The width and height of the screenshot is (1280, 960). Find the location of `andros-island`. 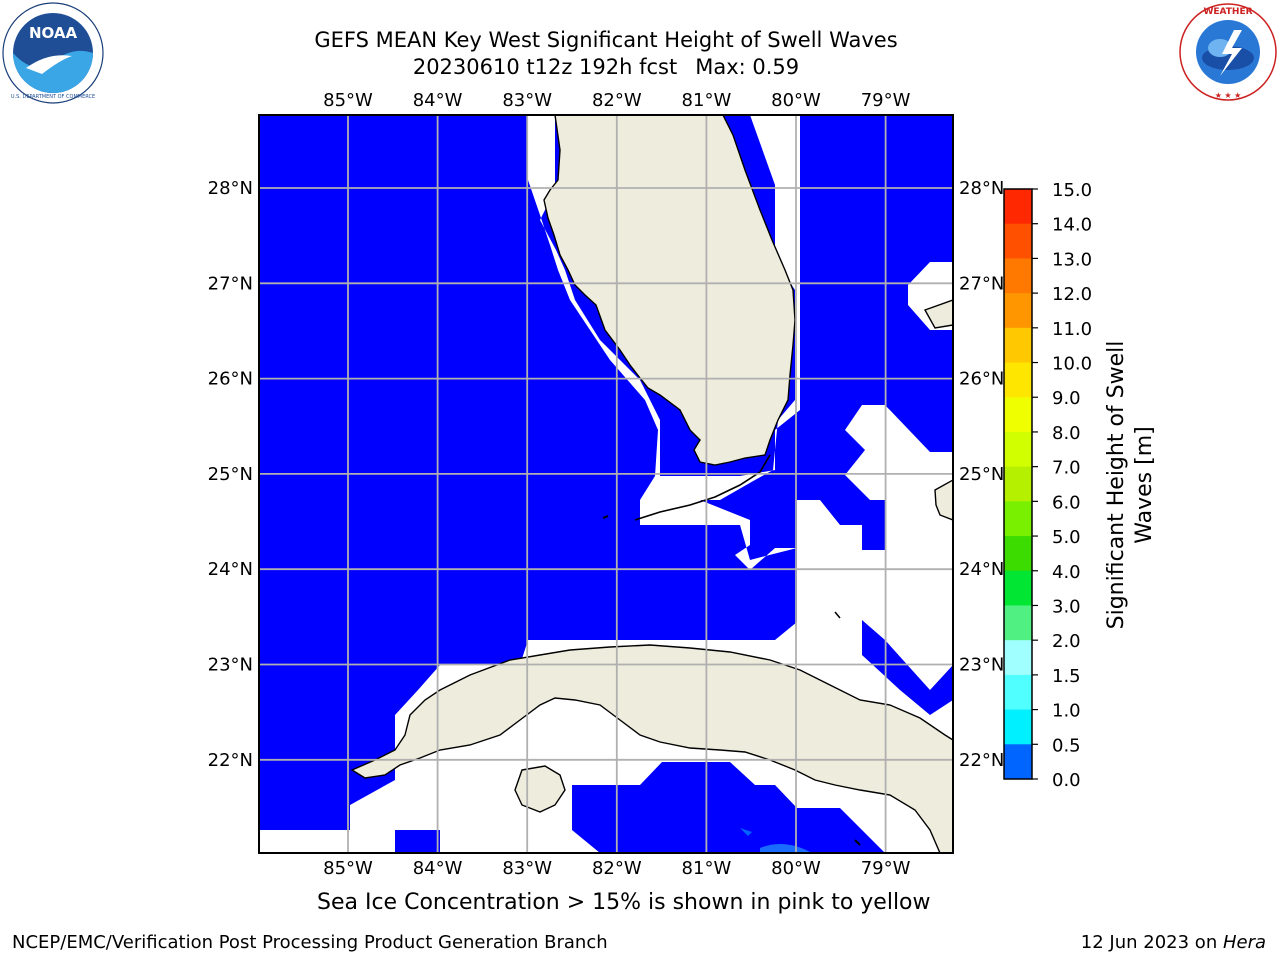

andros-island is located at coordinates (943, 500).